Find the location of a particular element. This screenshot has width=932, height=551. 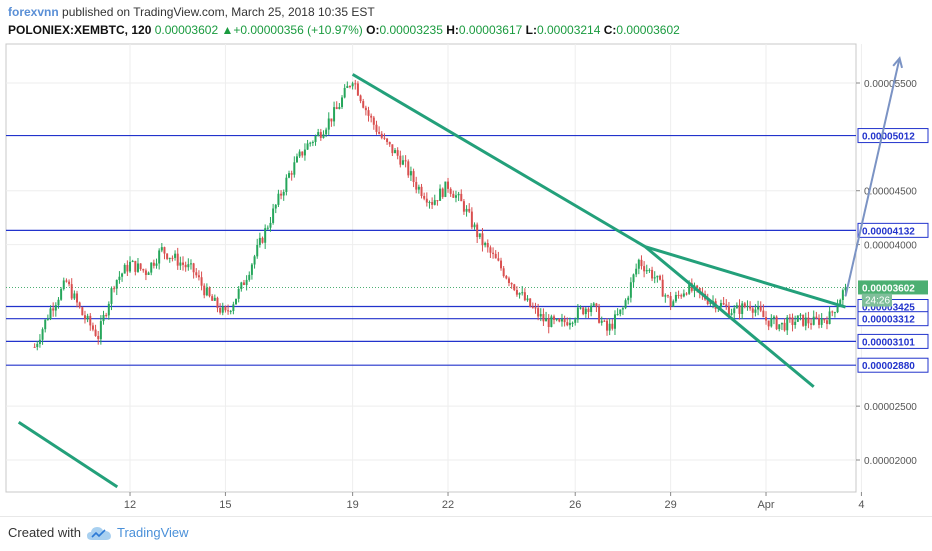

level-price-label: 0.00005012 is located at coordinates (888, 137).